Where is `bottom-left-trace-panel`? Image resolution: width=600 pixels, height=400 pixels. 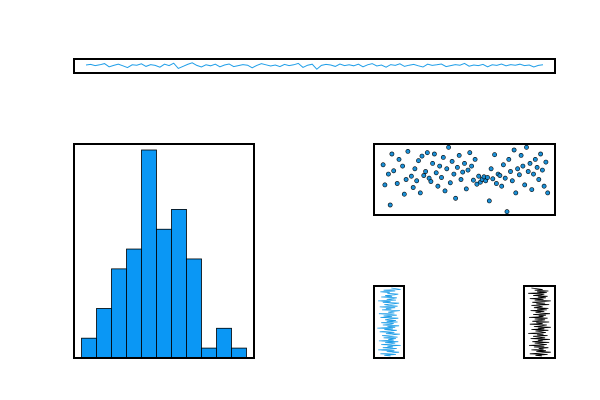 bottom-left-trace-panel is located at coordinates (389, 322).